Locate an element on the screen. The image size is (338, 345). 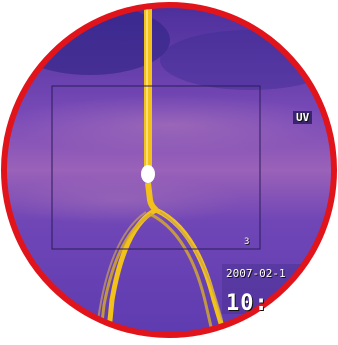
corona-hotspot is located at coordinates (148, 174).